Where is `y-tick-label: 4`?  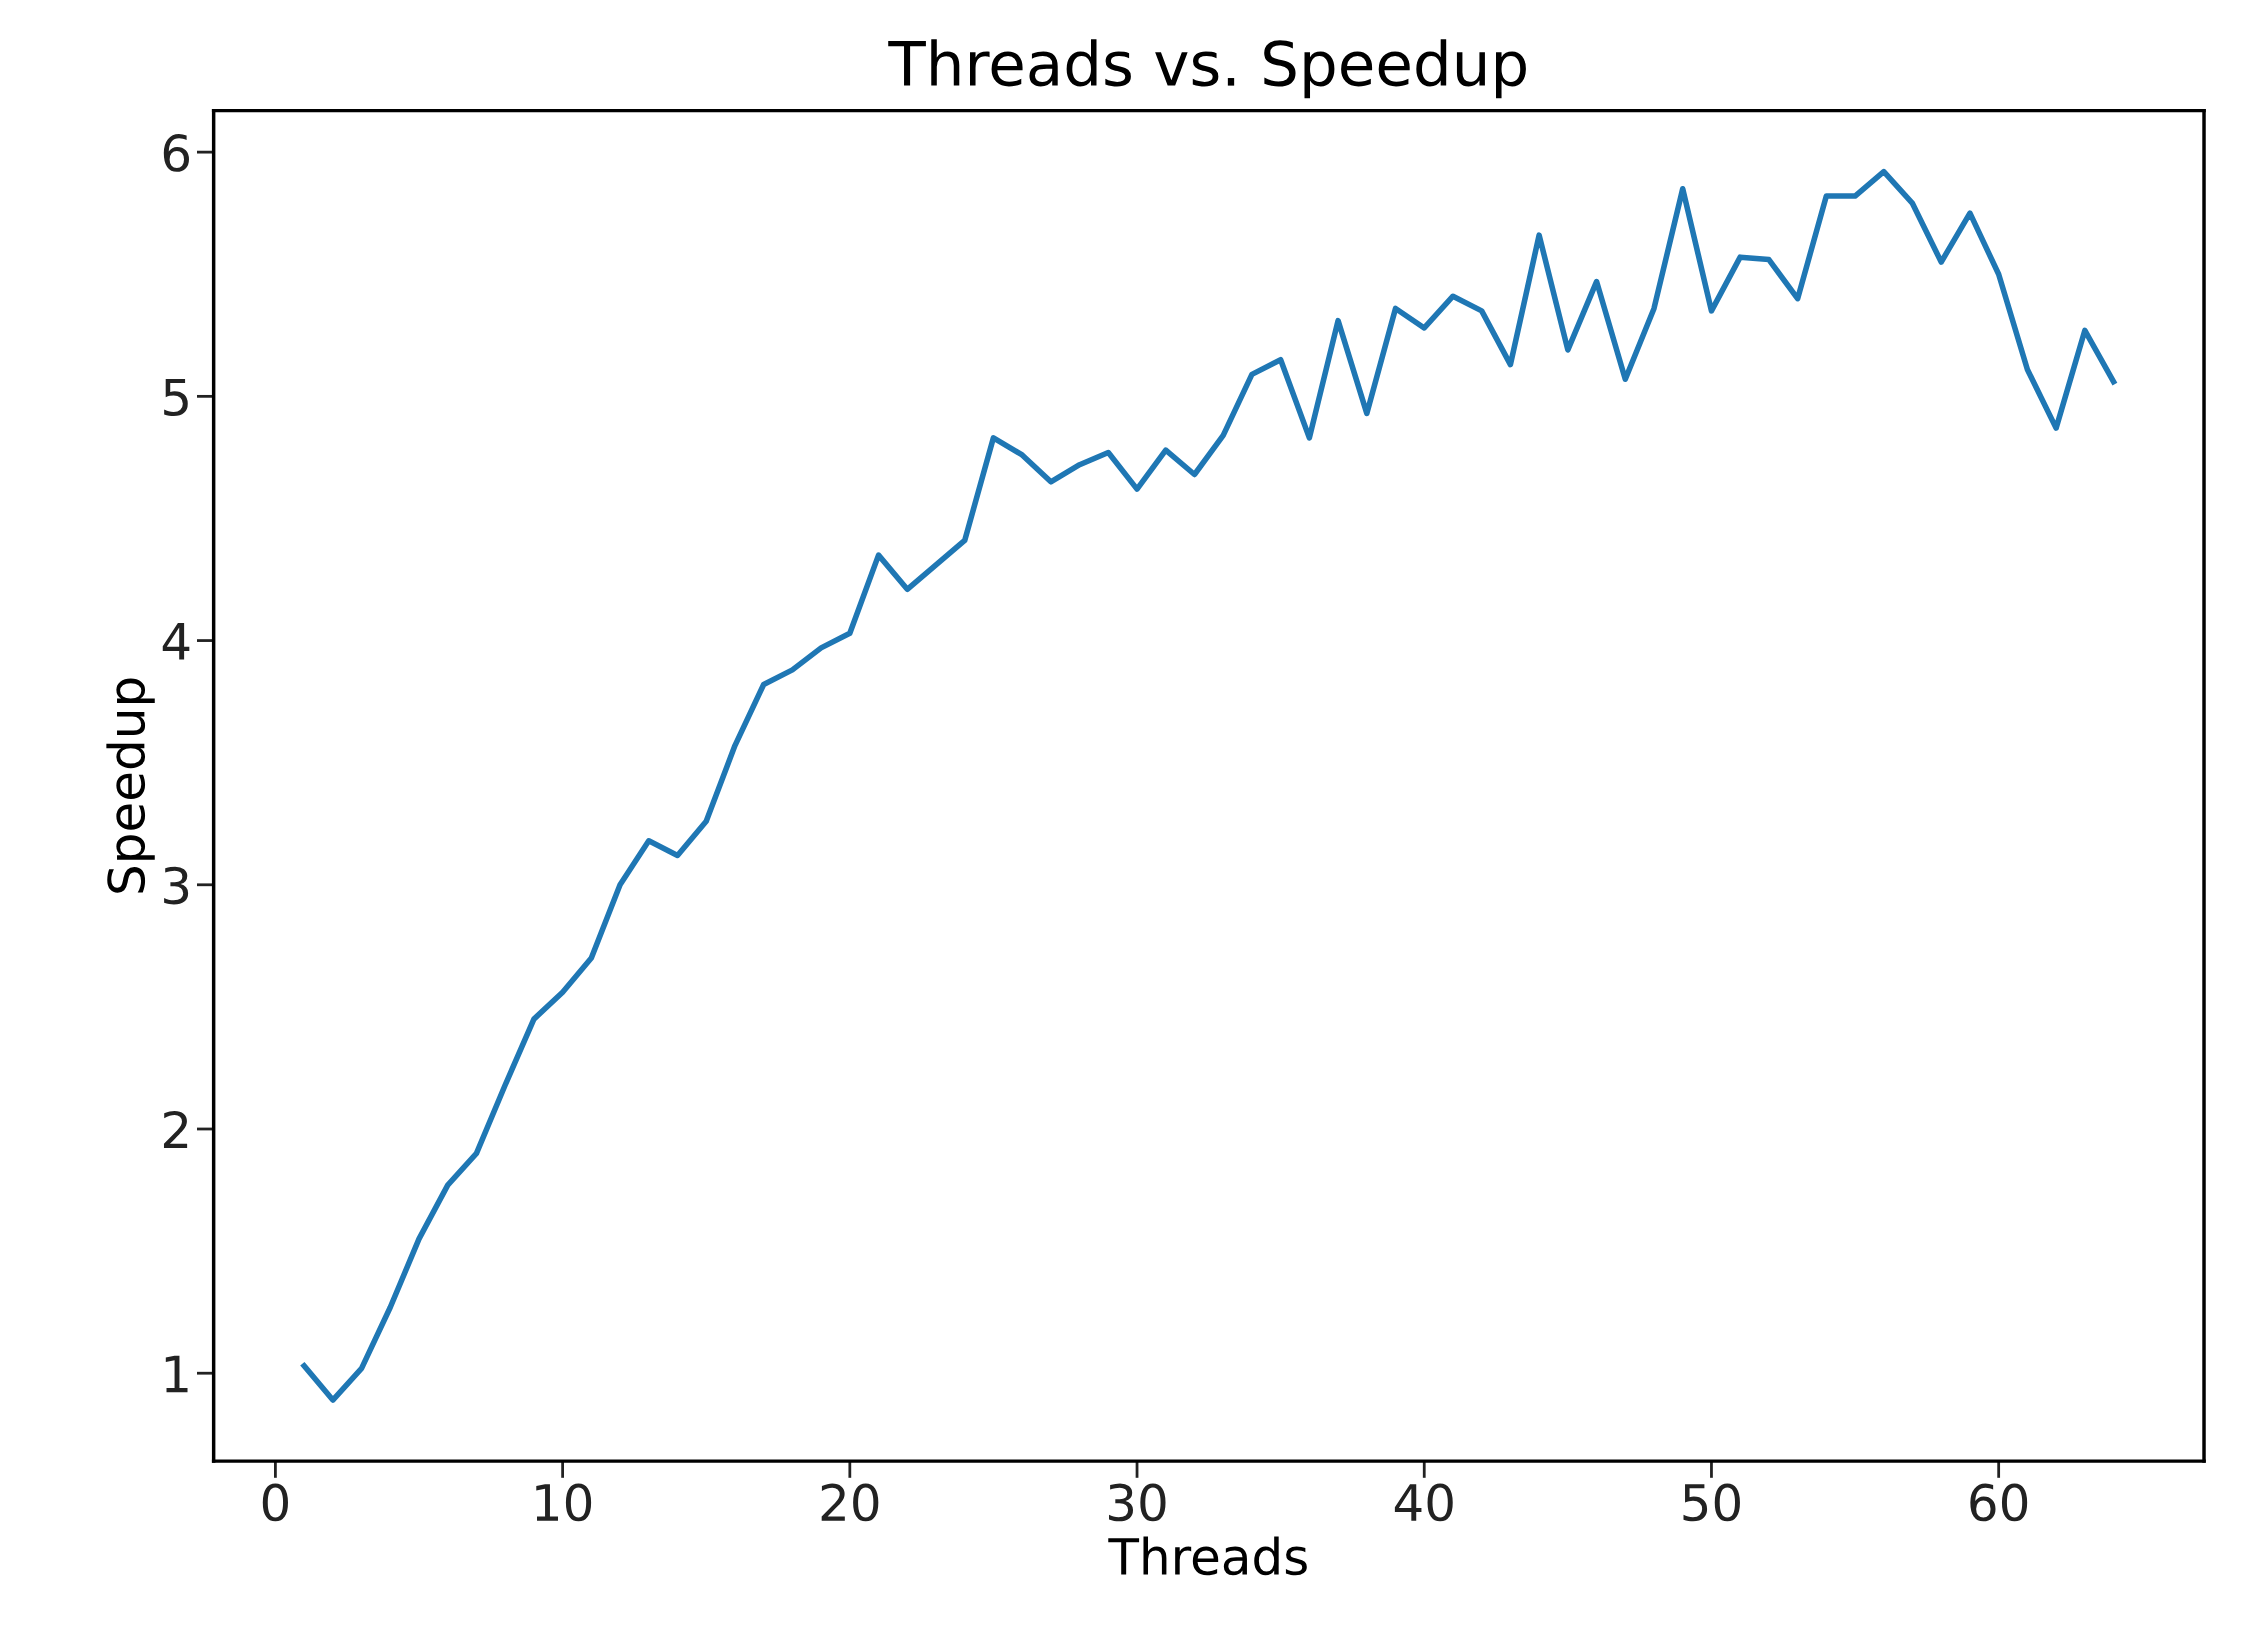 y-tick-label: 4 is located at coordinates (176, 641).